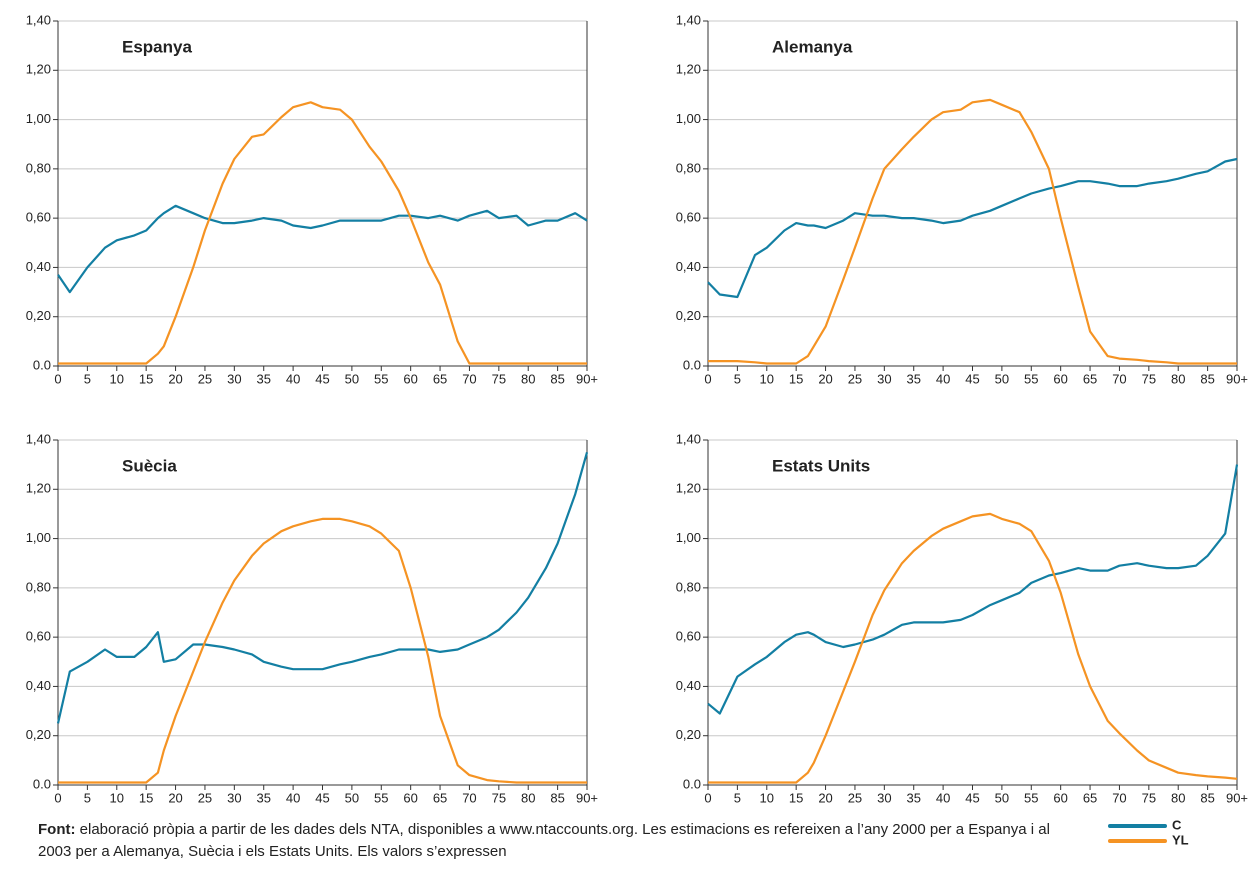  What do you see at coordinates (57, 829) in the screenshot?
I see `footer-label: Font:` at bounding box center [57, 829].